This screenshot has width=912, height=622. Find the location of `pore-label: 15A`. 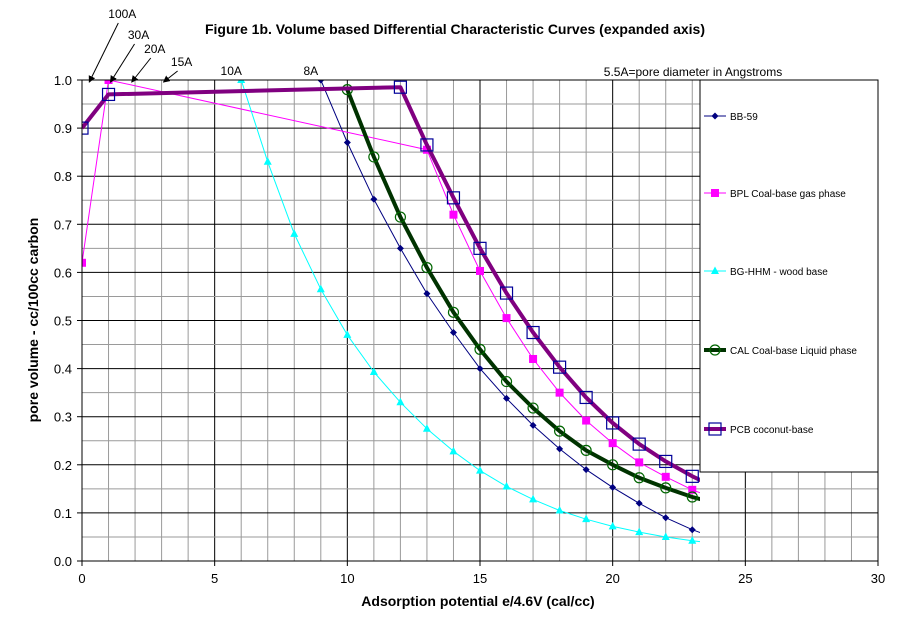

pore-label: 15A is located at coordinates (181, 62).